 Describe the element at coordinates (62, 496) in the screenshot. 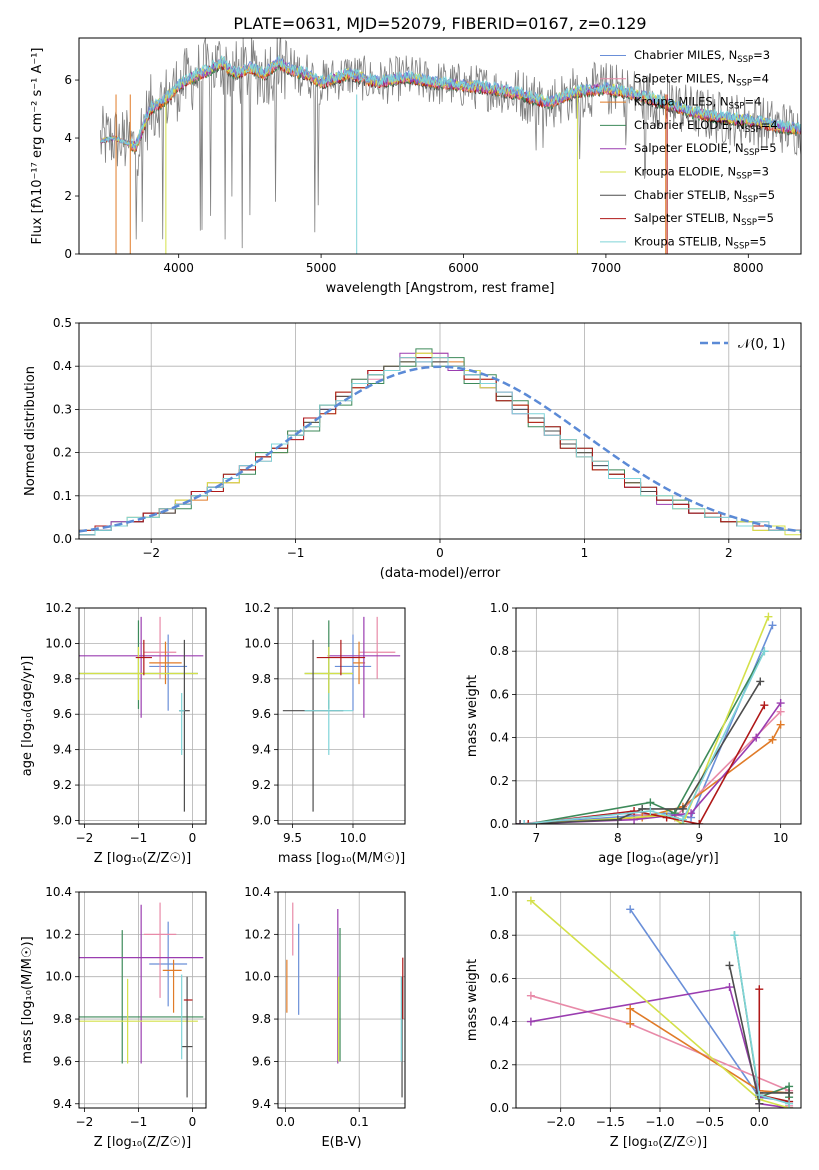

I see `y-tick-label: 0.1` at that location.